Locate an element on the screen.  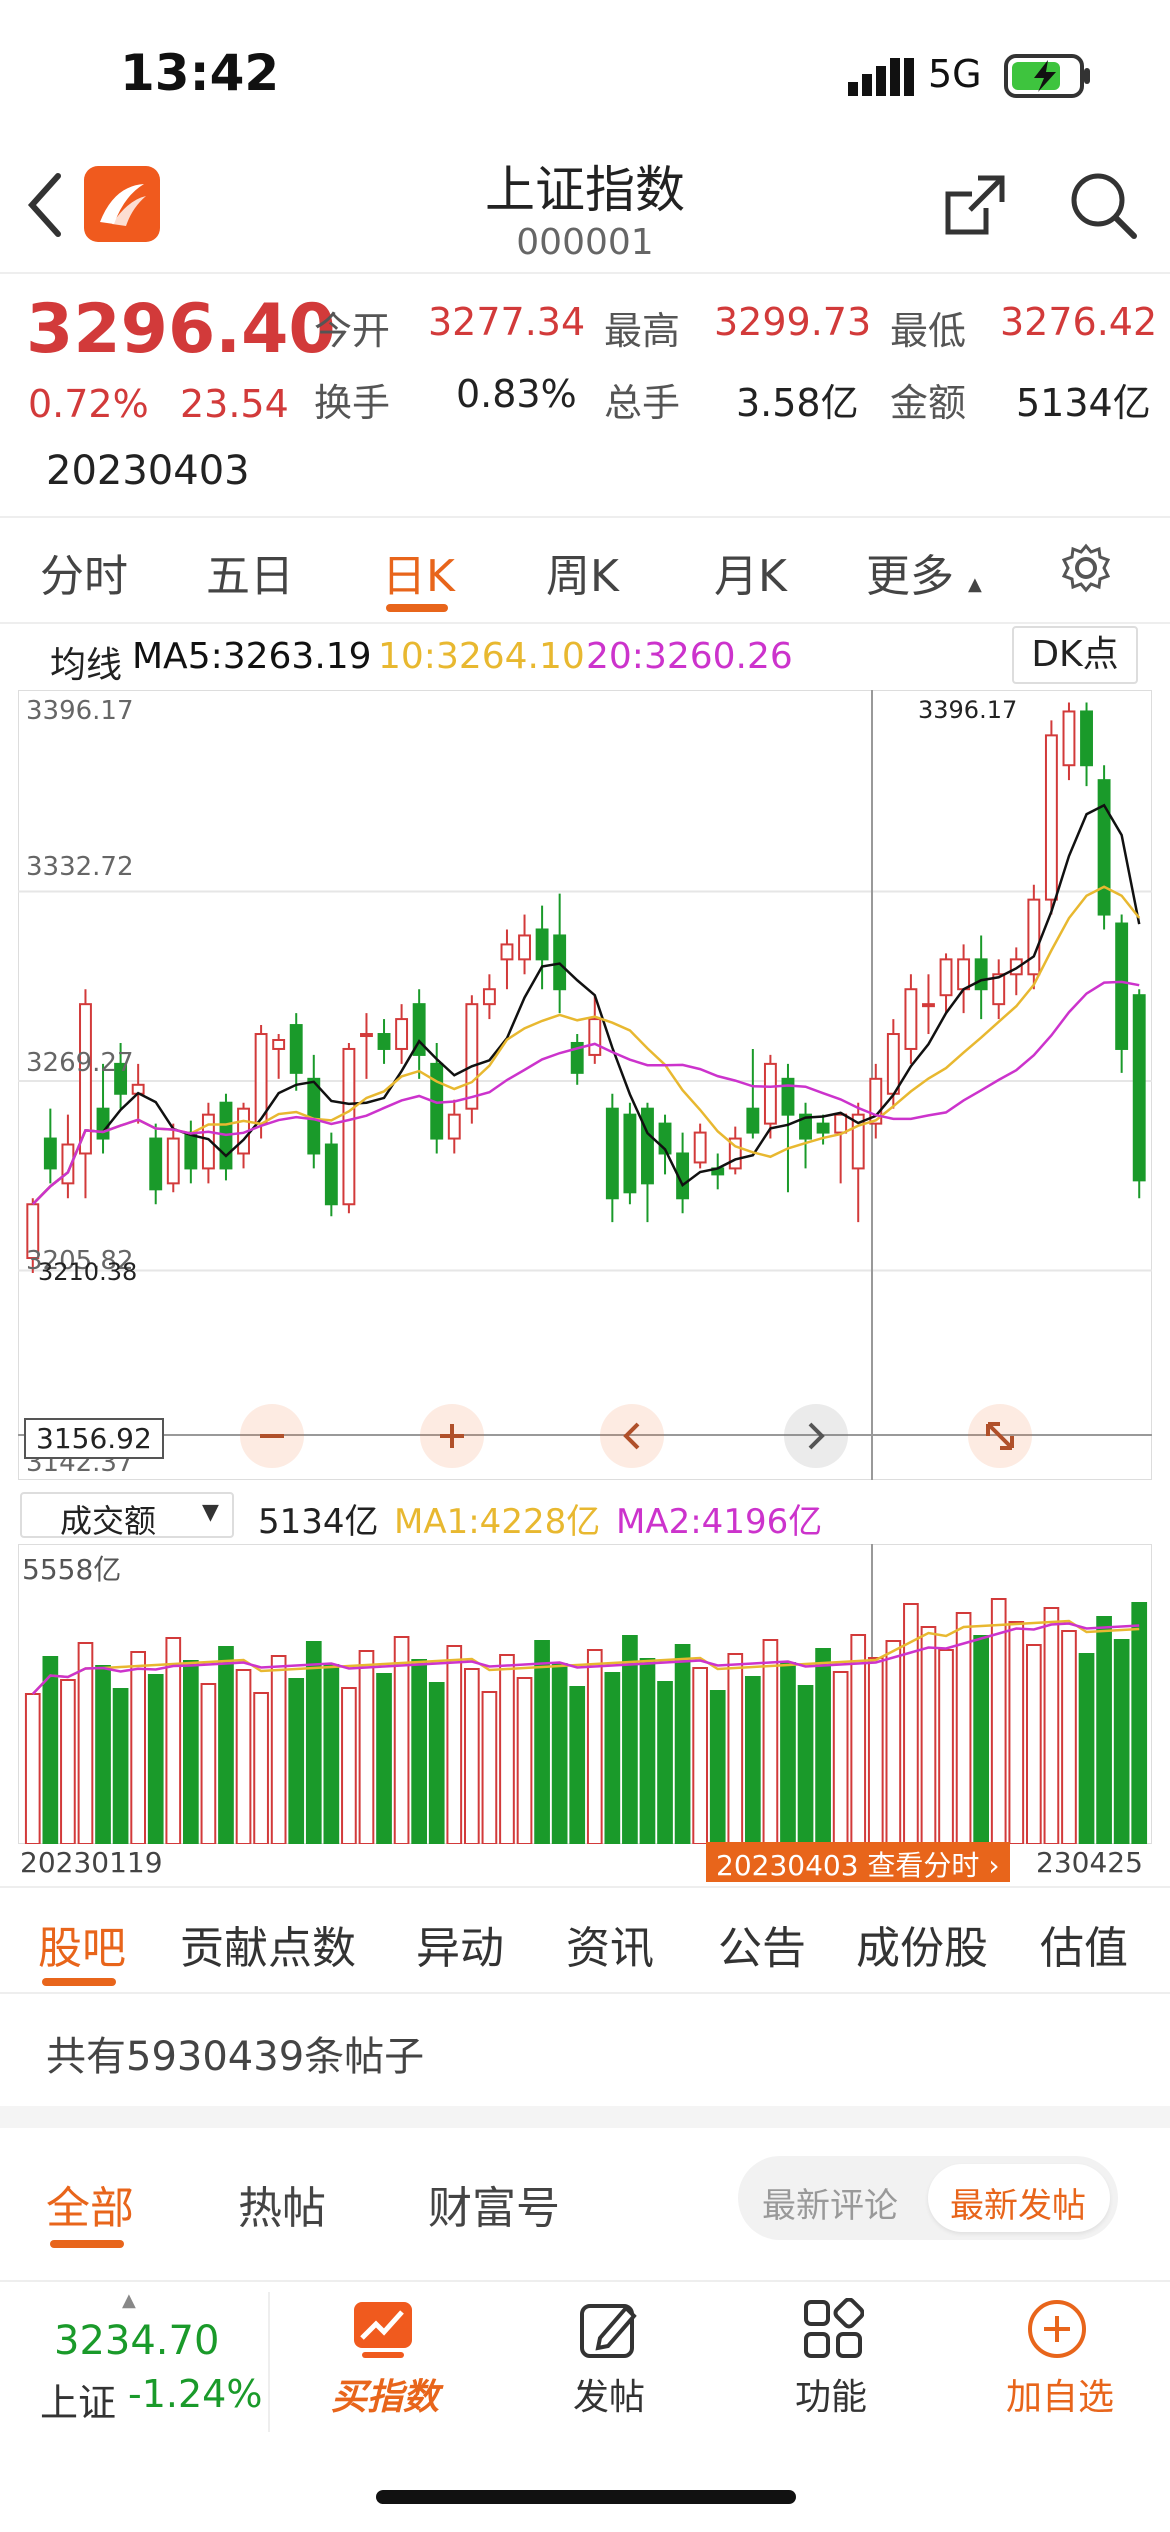
footer-index-name: 上证 is located at coordinates (78, 2403).